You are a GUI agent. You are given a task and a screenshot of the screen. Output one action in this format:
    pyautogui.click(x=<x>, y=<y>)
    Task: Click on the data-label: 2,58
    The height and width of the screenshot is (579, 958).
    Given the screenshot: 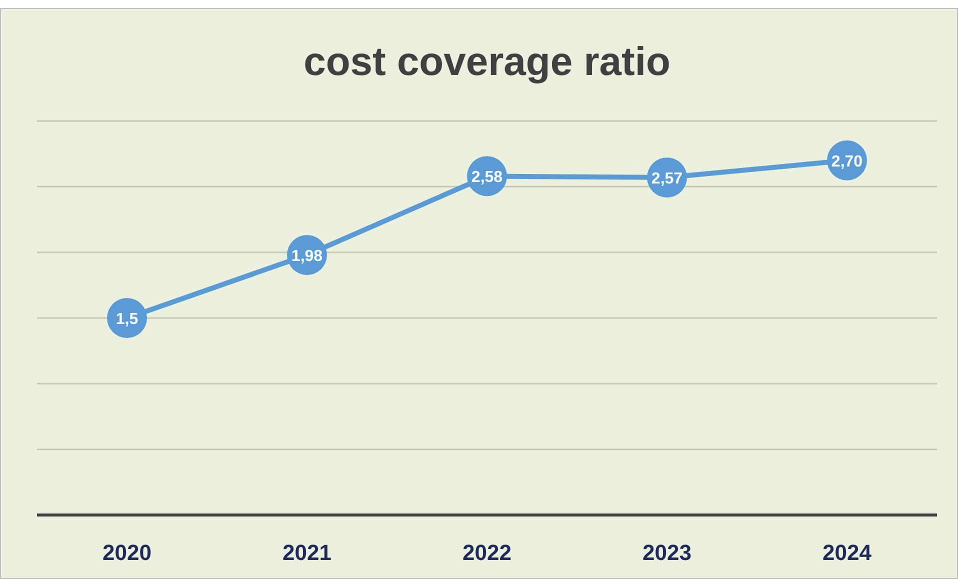 What is the action you would take?
    pyautogui.click(x=487, y=177)
    